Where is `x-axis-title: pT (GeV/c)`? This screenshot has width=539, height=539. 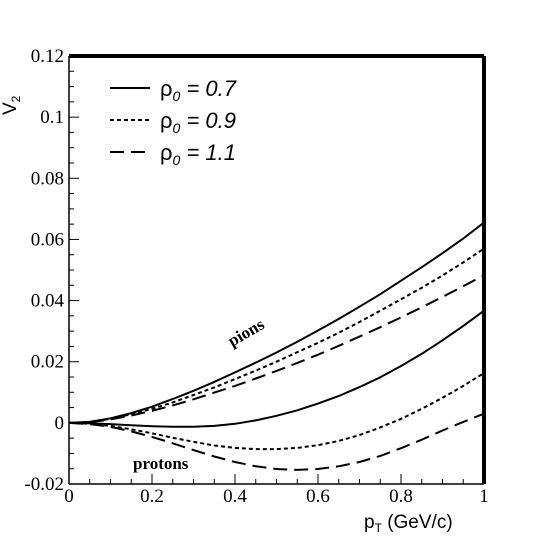
x-axis-title: pT (GeV/c) is located at coordinates (408, 523).